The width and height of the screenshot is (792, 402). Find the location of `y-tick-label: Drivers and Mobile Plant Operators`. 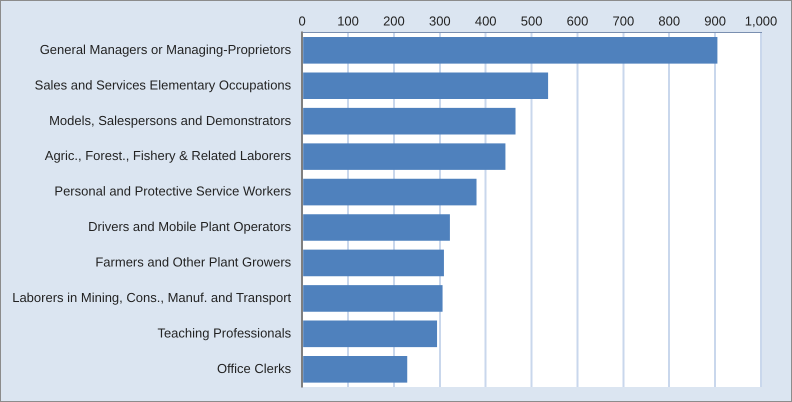

y-tick-label: Drivers and Mobile Plant Operators is located at coordinates (190, 226).